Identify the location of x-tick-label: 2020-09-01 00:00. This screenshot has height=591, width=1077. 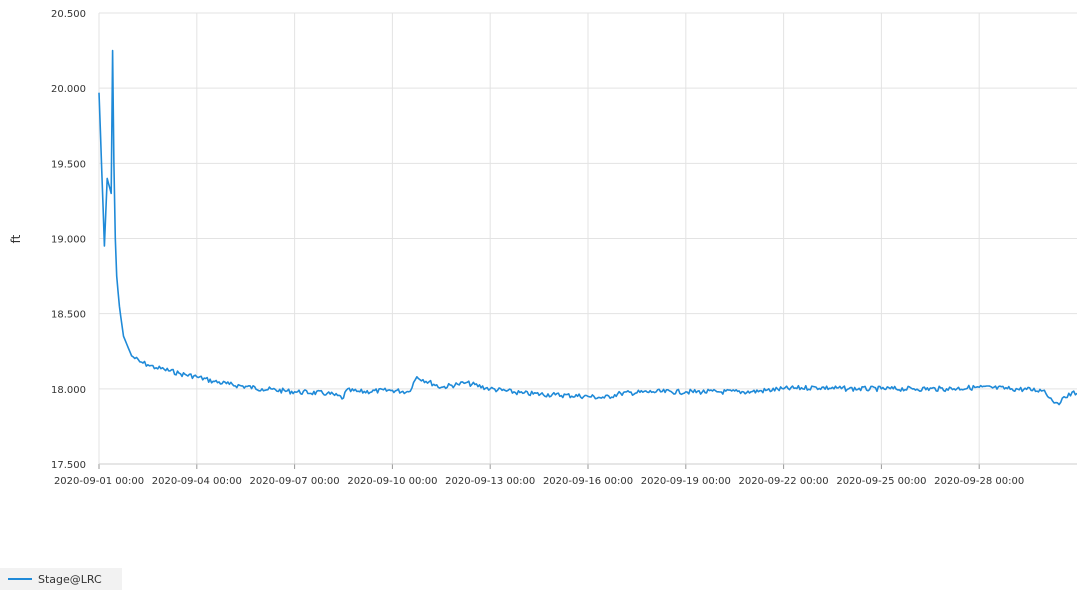
(99, 481).